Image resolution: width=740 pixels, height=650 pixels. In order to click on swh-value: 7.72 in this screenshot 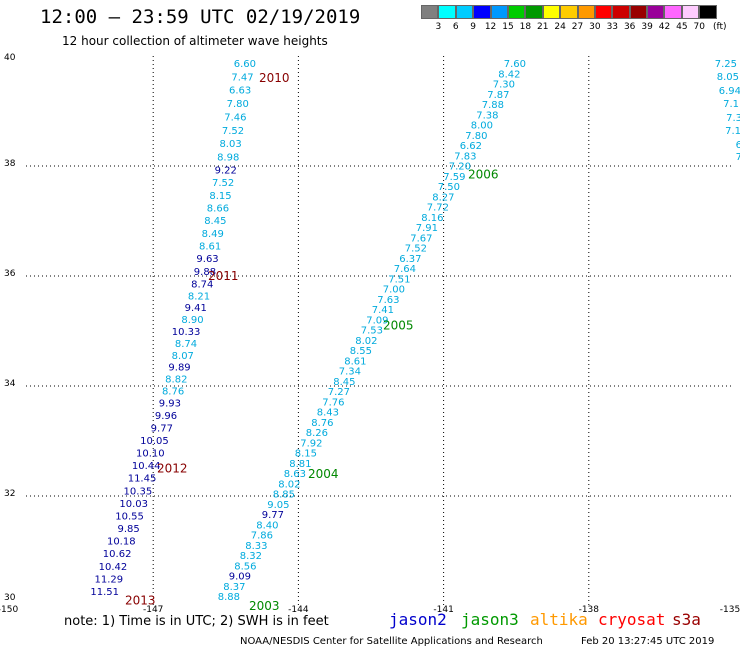, I will do `click(438, 208)`.